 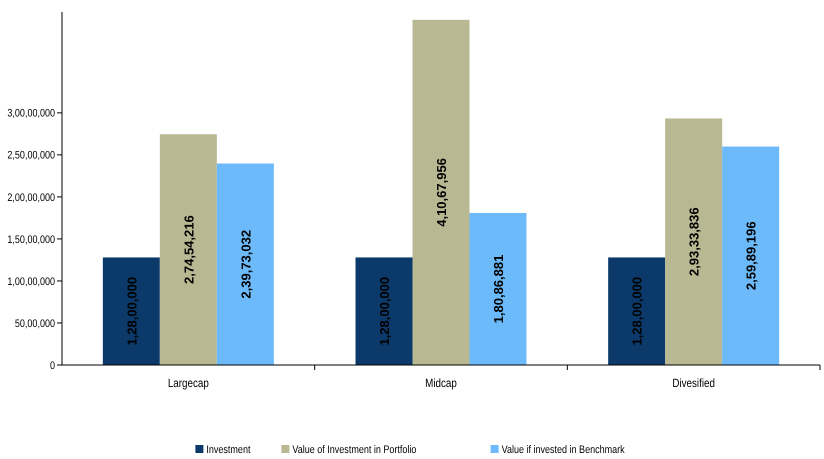 What do you see at coordinates (31, 198) in the screenshot?
I see `y-tick-label: 2,00,00,000` at bounding box center [31, 198].